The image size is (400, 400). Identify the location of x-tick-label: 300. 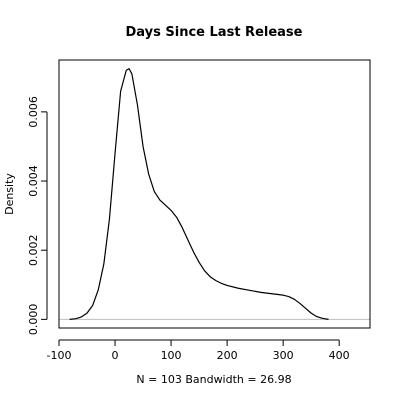
(283, 355).